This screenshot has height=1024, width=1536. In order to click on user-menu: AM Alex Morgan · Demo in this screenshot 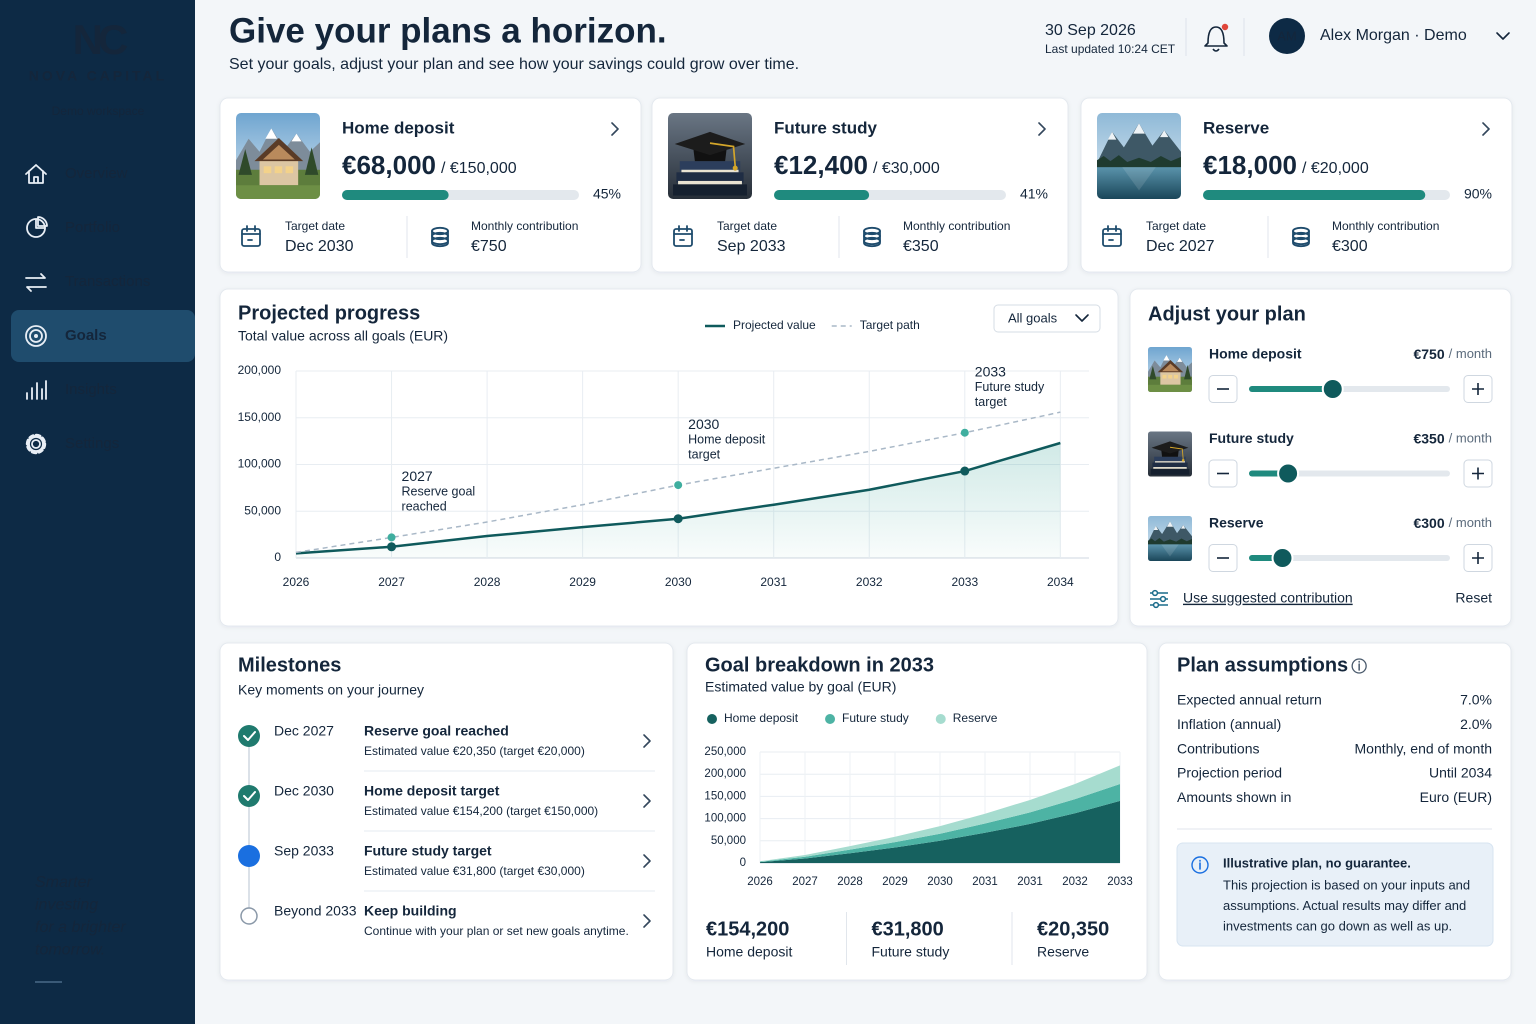, I will do `click(1389, 36)`.